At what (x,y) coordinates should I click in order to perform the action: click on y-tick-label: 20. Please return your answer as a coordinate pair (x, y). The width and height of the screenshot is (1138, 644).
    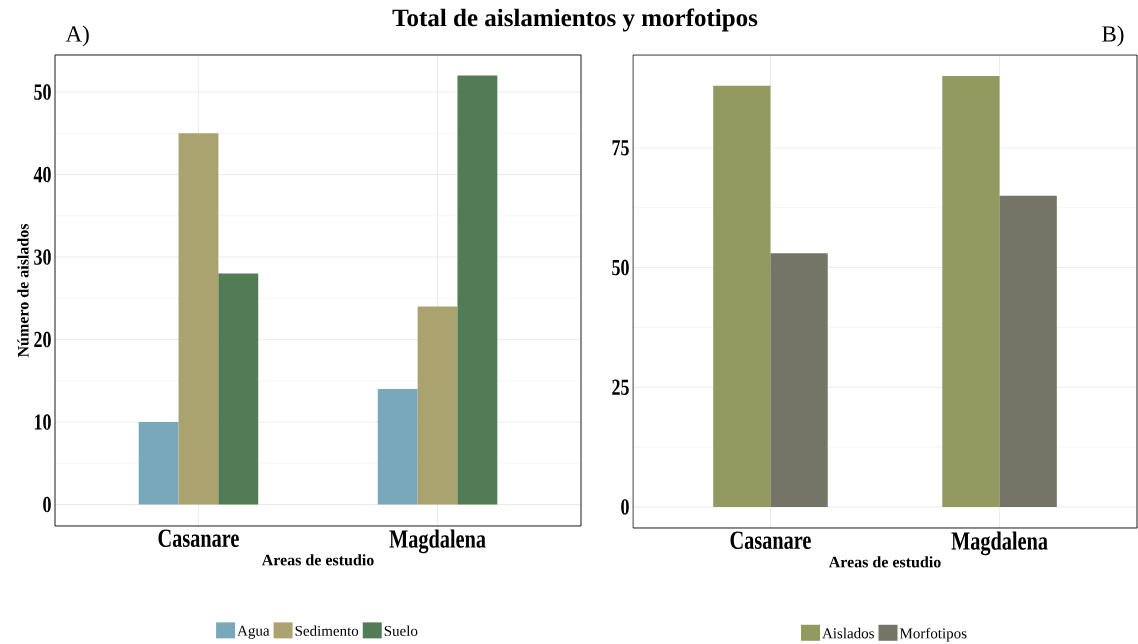
    Looking at the image, I should click on (42, 339).